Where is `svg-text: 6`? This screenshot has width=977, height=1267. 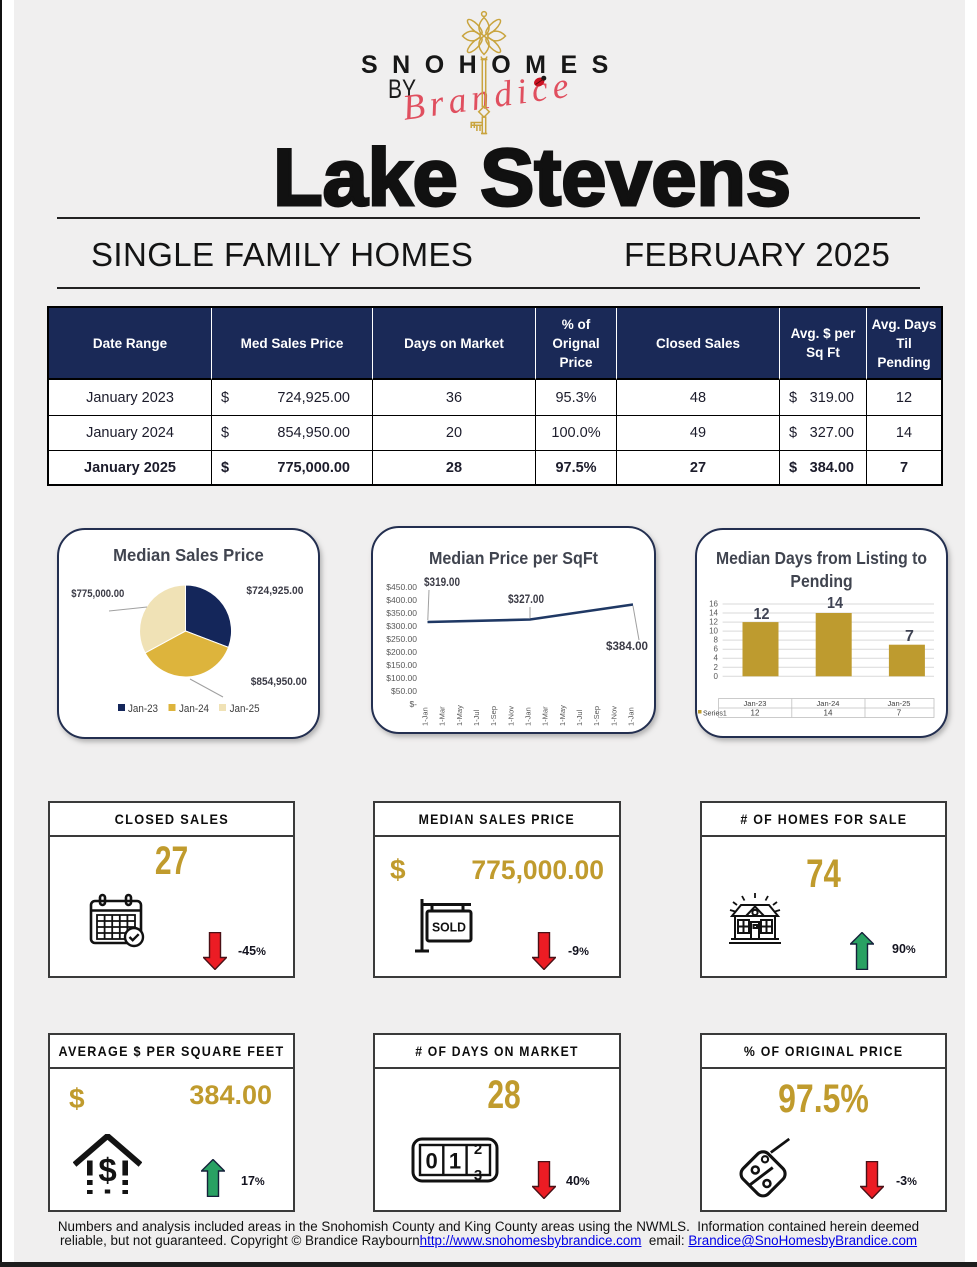 svg-text: 6 is located at coordinates (716, 649).